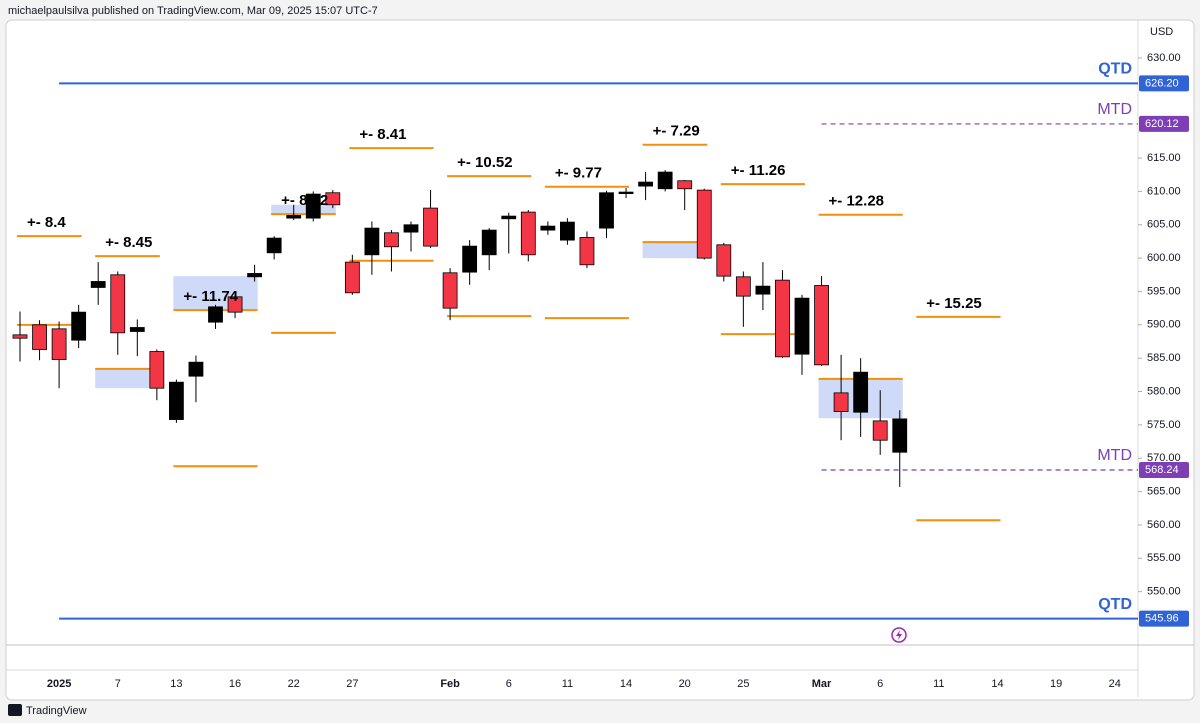  I want to click on price-tag-label: 626.20, so click(1162, 83).